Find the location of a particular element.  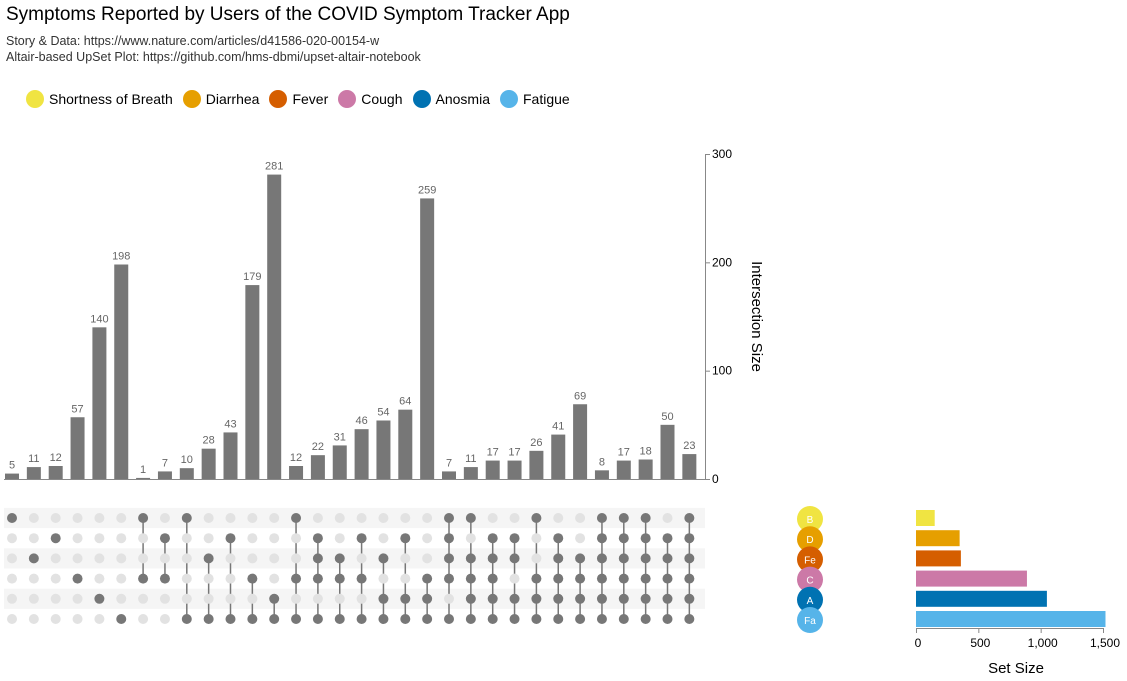

y-tick-label: 0 is located at coordinates (715, 479).